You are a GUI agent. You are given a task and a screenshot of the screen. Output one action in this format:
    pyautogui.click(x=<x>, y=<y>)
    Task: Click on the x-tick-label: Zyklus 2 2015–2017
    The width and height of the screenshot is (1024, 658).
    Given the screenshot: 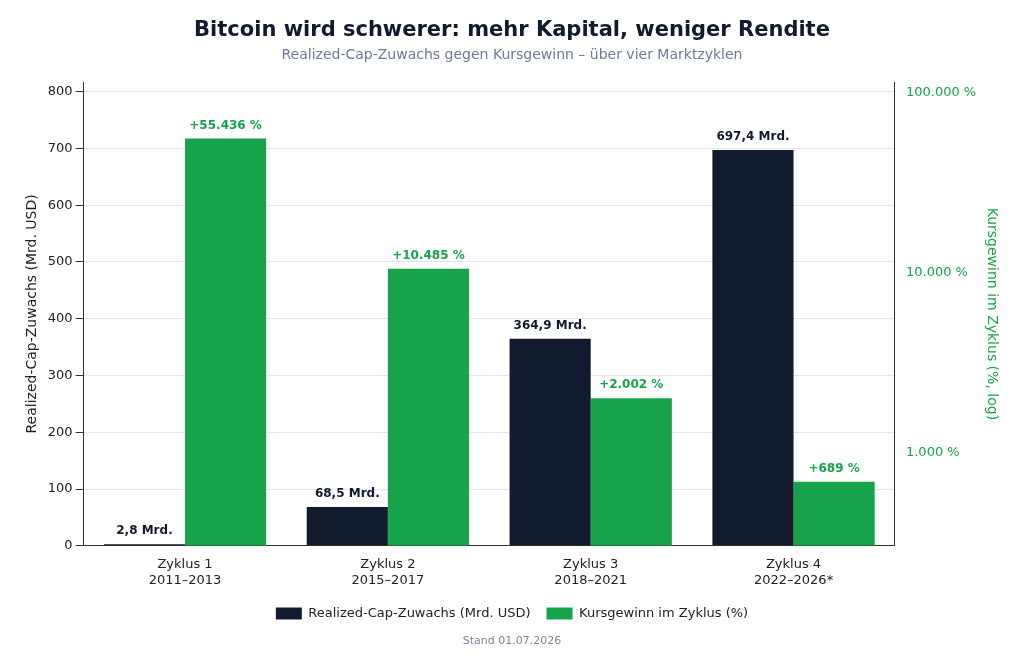 What is the action you would take?
    pyautogui.click(x=388, y=571)
    